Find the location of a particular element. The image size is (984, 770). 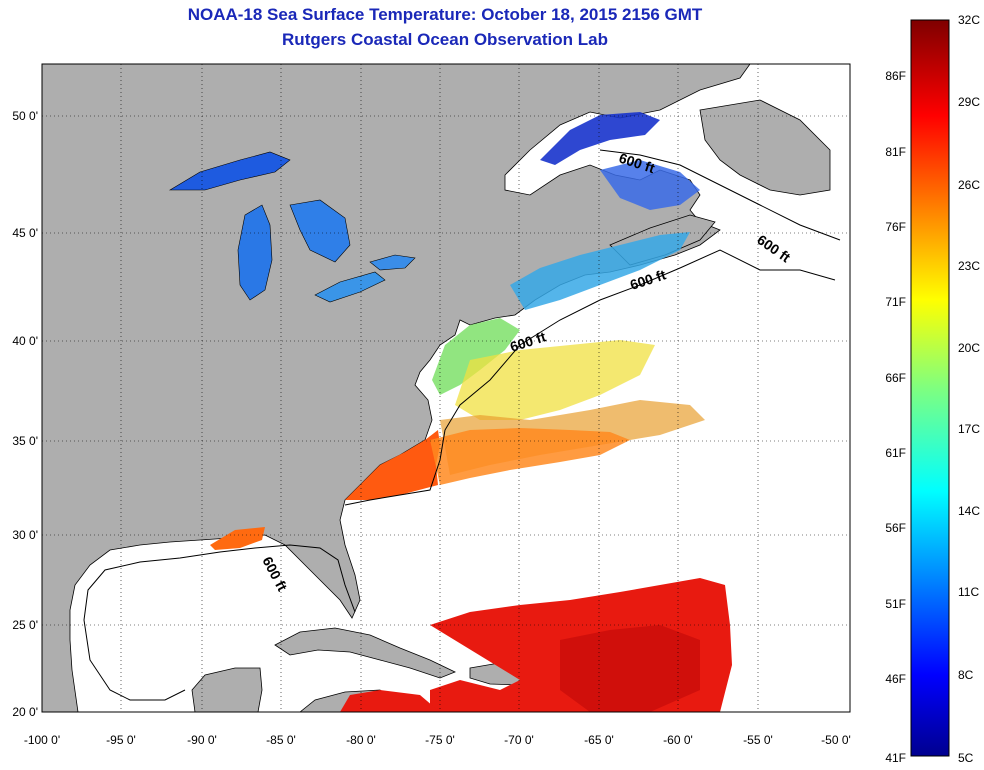

colorbar-fahrenheit-label: 66F is located at coordinates (895, 378).